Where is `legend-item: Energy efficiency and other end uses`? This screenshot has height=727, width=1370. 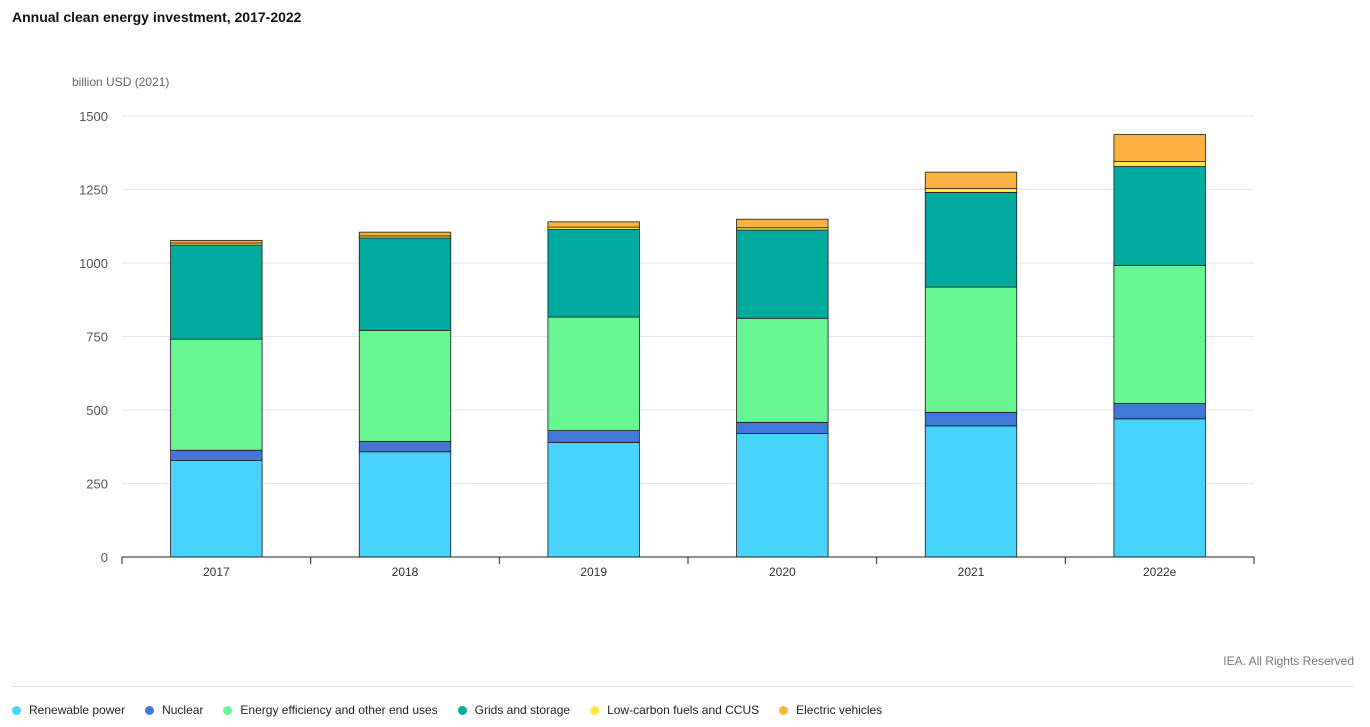 legend-item: Energy efficiency and other end uses is located at coordinates (330, 710).